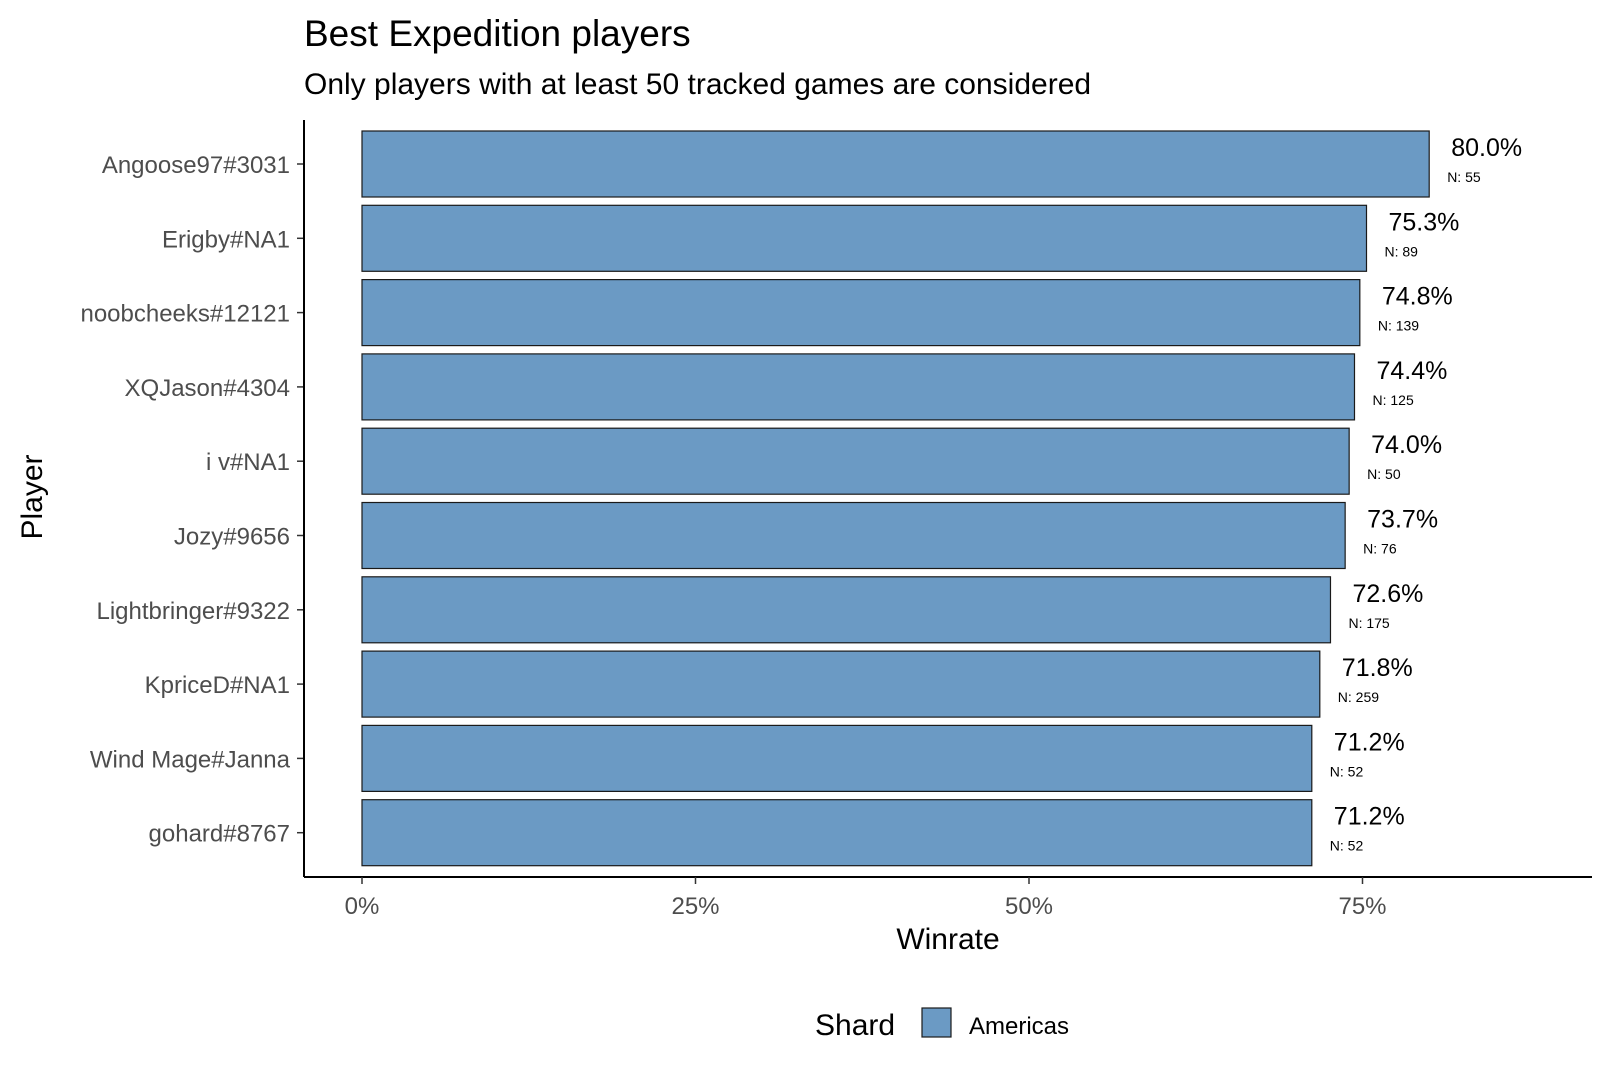 The width and height of the screenshot is (1600, 1072). Describe the element at coordinates (362, 906) in the screenshot. I see `x-tick-label: 0%` at that location.